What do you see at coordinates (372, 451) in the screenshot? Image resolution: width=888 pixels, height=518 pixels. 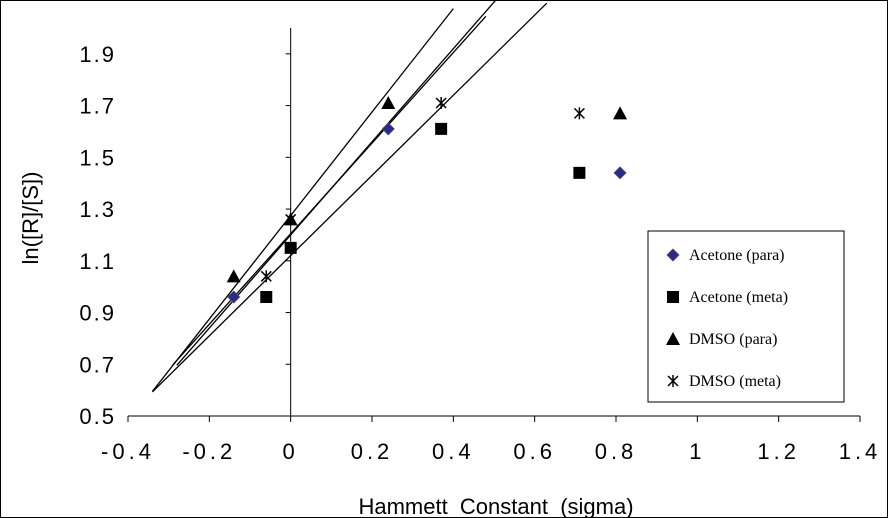 I see `x-tick-label: 0.2` at bounding box center [372, 451].